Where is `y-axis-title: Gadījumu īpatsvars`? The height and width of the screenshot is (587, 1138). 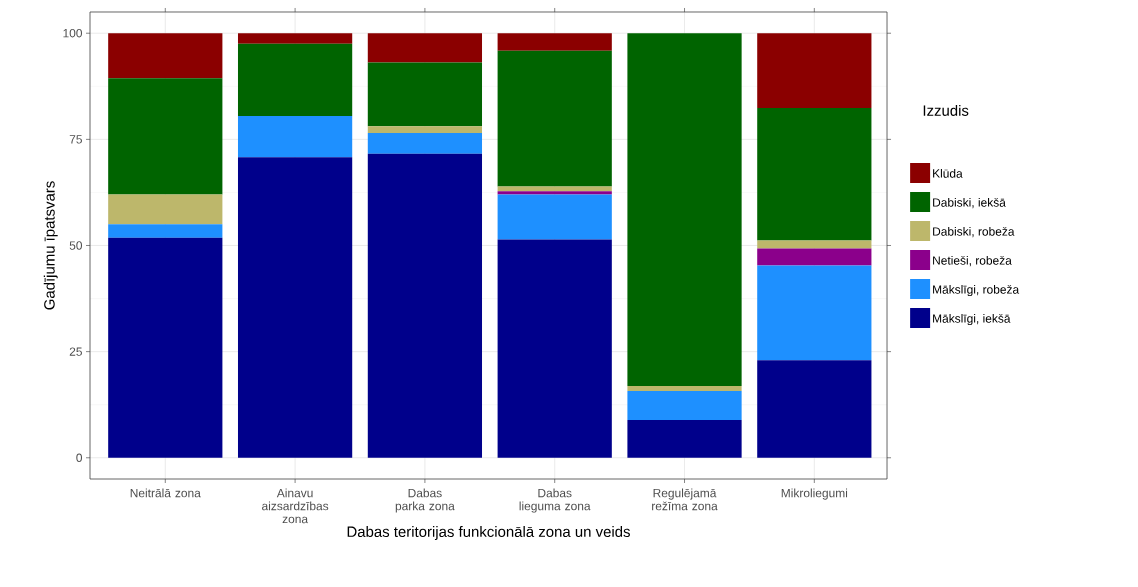 y-axis-title: Gadījumu īpatsvars is located at coordinates (50, 245).